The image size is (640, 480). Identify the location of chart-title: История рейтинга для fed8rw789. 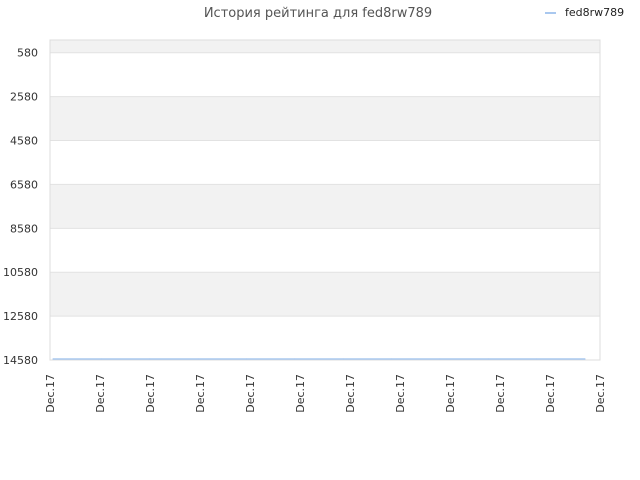
(318, 13).